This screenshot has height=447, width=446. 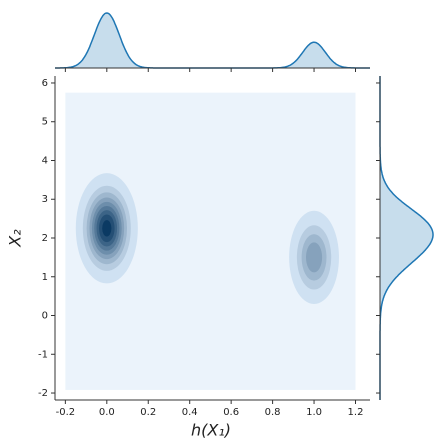 What do you see at coordinates (45, 238) in the screenshot?
I see `y-tick-label: 2` at bounding box center [45, 238].